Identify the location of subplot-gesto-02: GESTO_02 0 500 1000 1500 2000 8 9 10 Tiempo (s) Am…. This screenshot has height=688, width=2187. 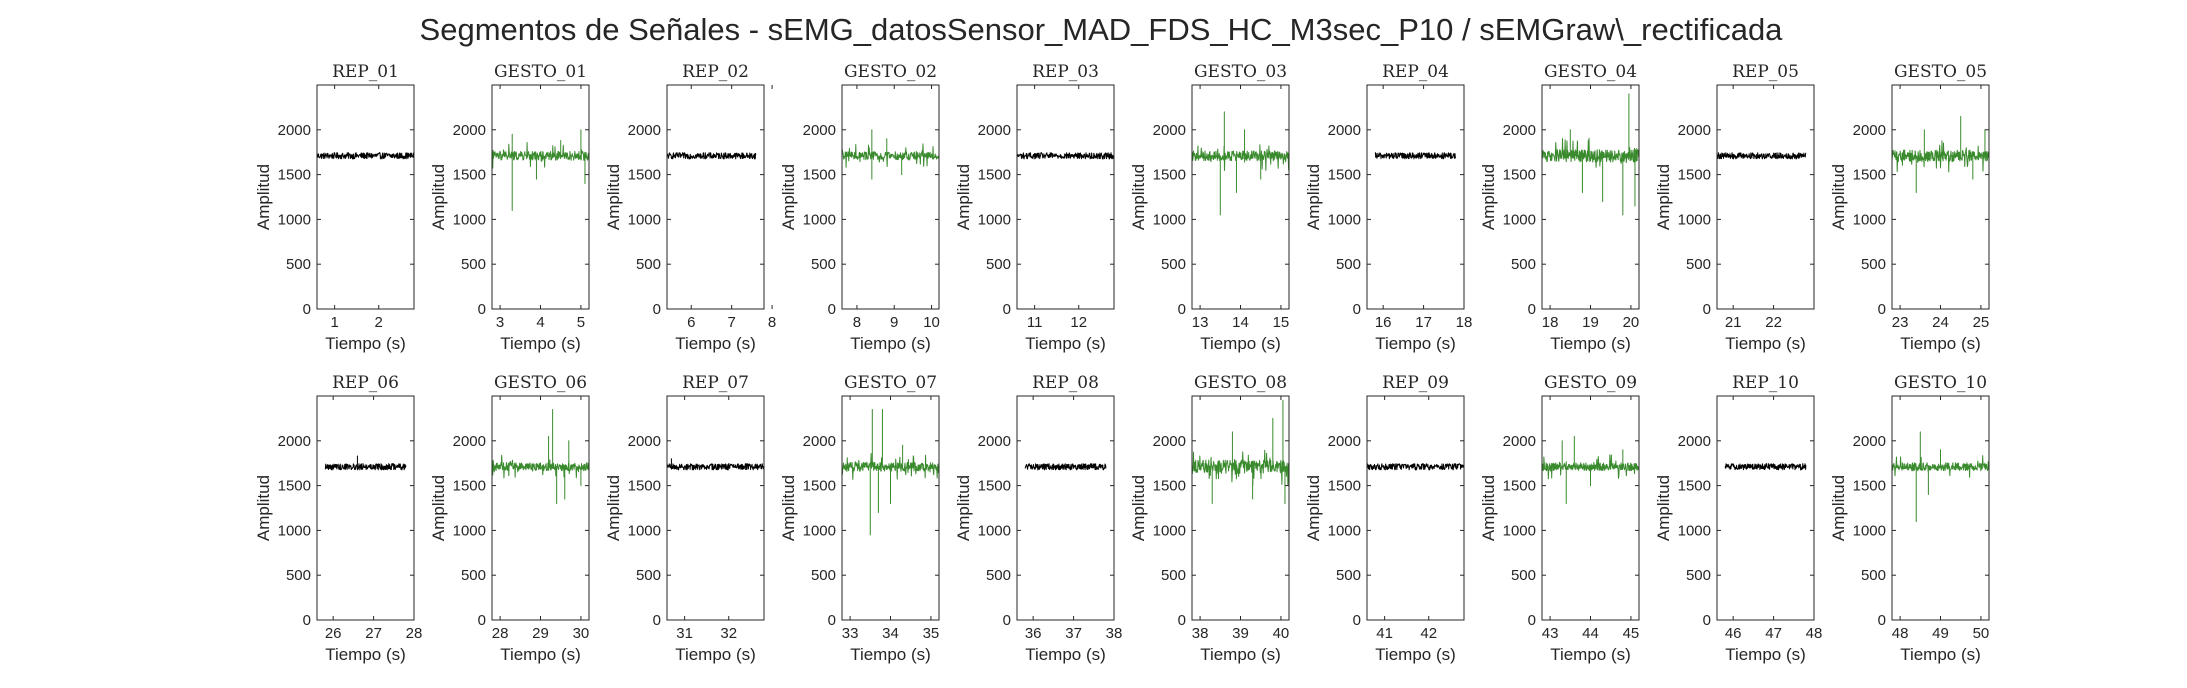
(859, 207).